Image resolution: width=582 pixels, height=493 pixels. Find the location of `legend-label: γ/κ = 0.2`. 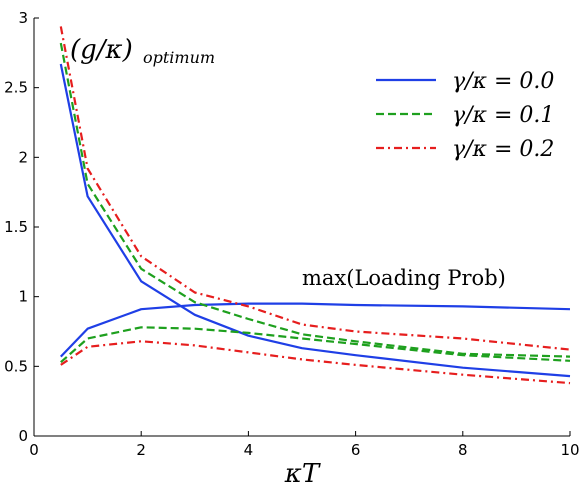

legend-label: γ/κ = 0.2 is located at coordinates (503, 149).